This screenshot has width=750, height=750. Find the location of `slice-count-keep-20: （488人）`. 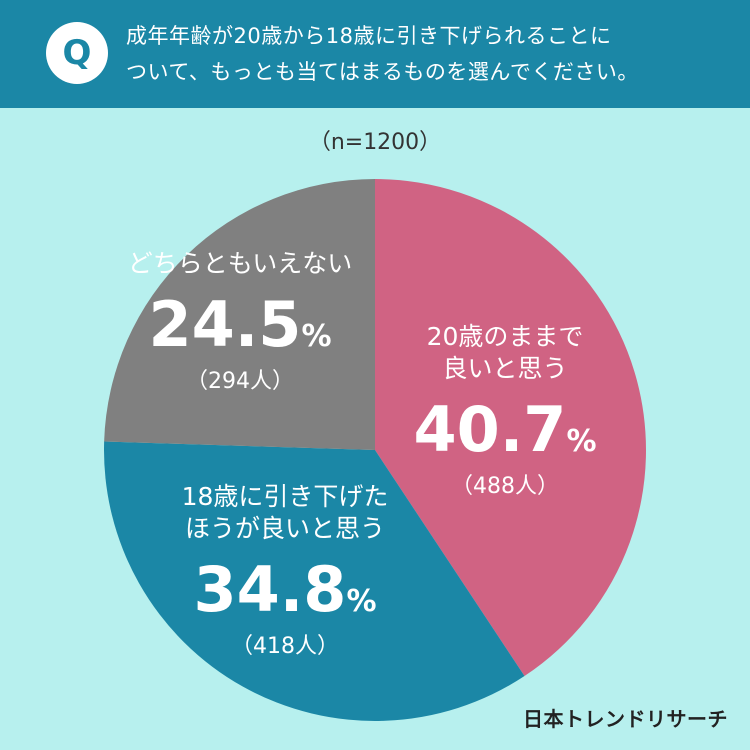

slice-count-keep-20: （488人） is located at coordinates (505, 486).